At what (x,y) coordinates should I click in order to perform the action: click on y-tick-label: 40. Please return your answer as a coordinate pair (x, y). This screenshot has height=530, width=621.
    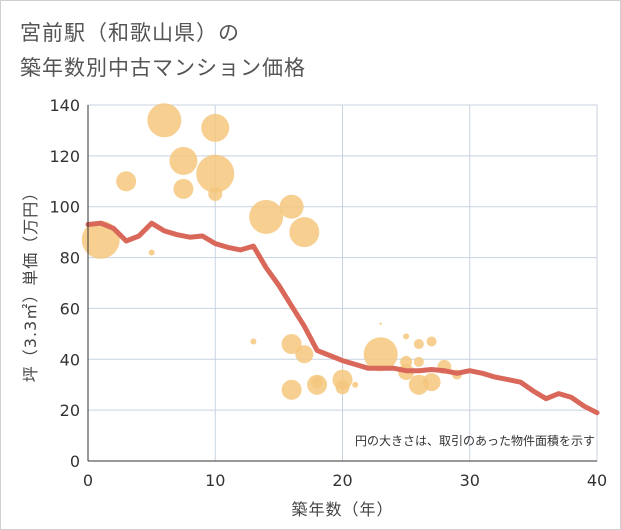
    Looking at the image, I should click on (70, 359).